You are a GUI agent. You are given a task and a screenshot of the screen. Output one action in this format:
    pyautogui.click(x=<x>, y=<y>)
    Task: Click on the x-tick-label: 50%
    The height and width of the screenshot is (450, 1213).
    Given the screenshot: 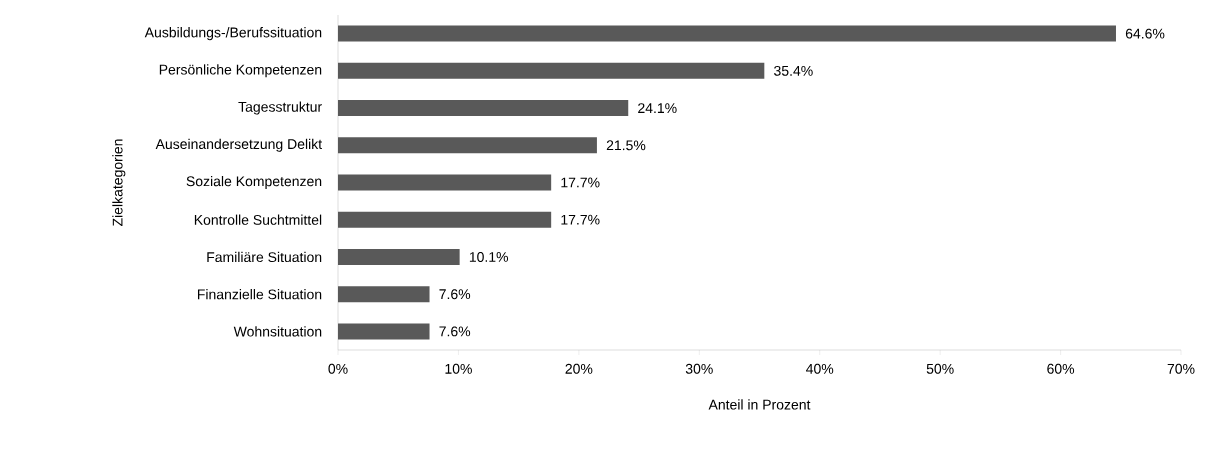 What is the action you would take?
    pyautogui.click(x=940, y=368)
    